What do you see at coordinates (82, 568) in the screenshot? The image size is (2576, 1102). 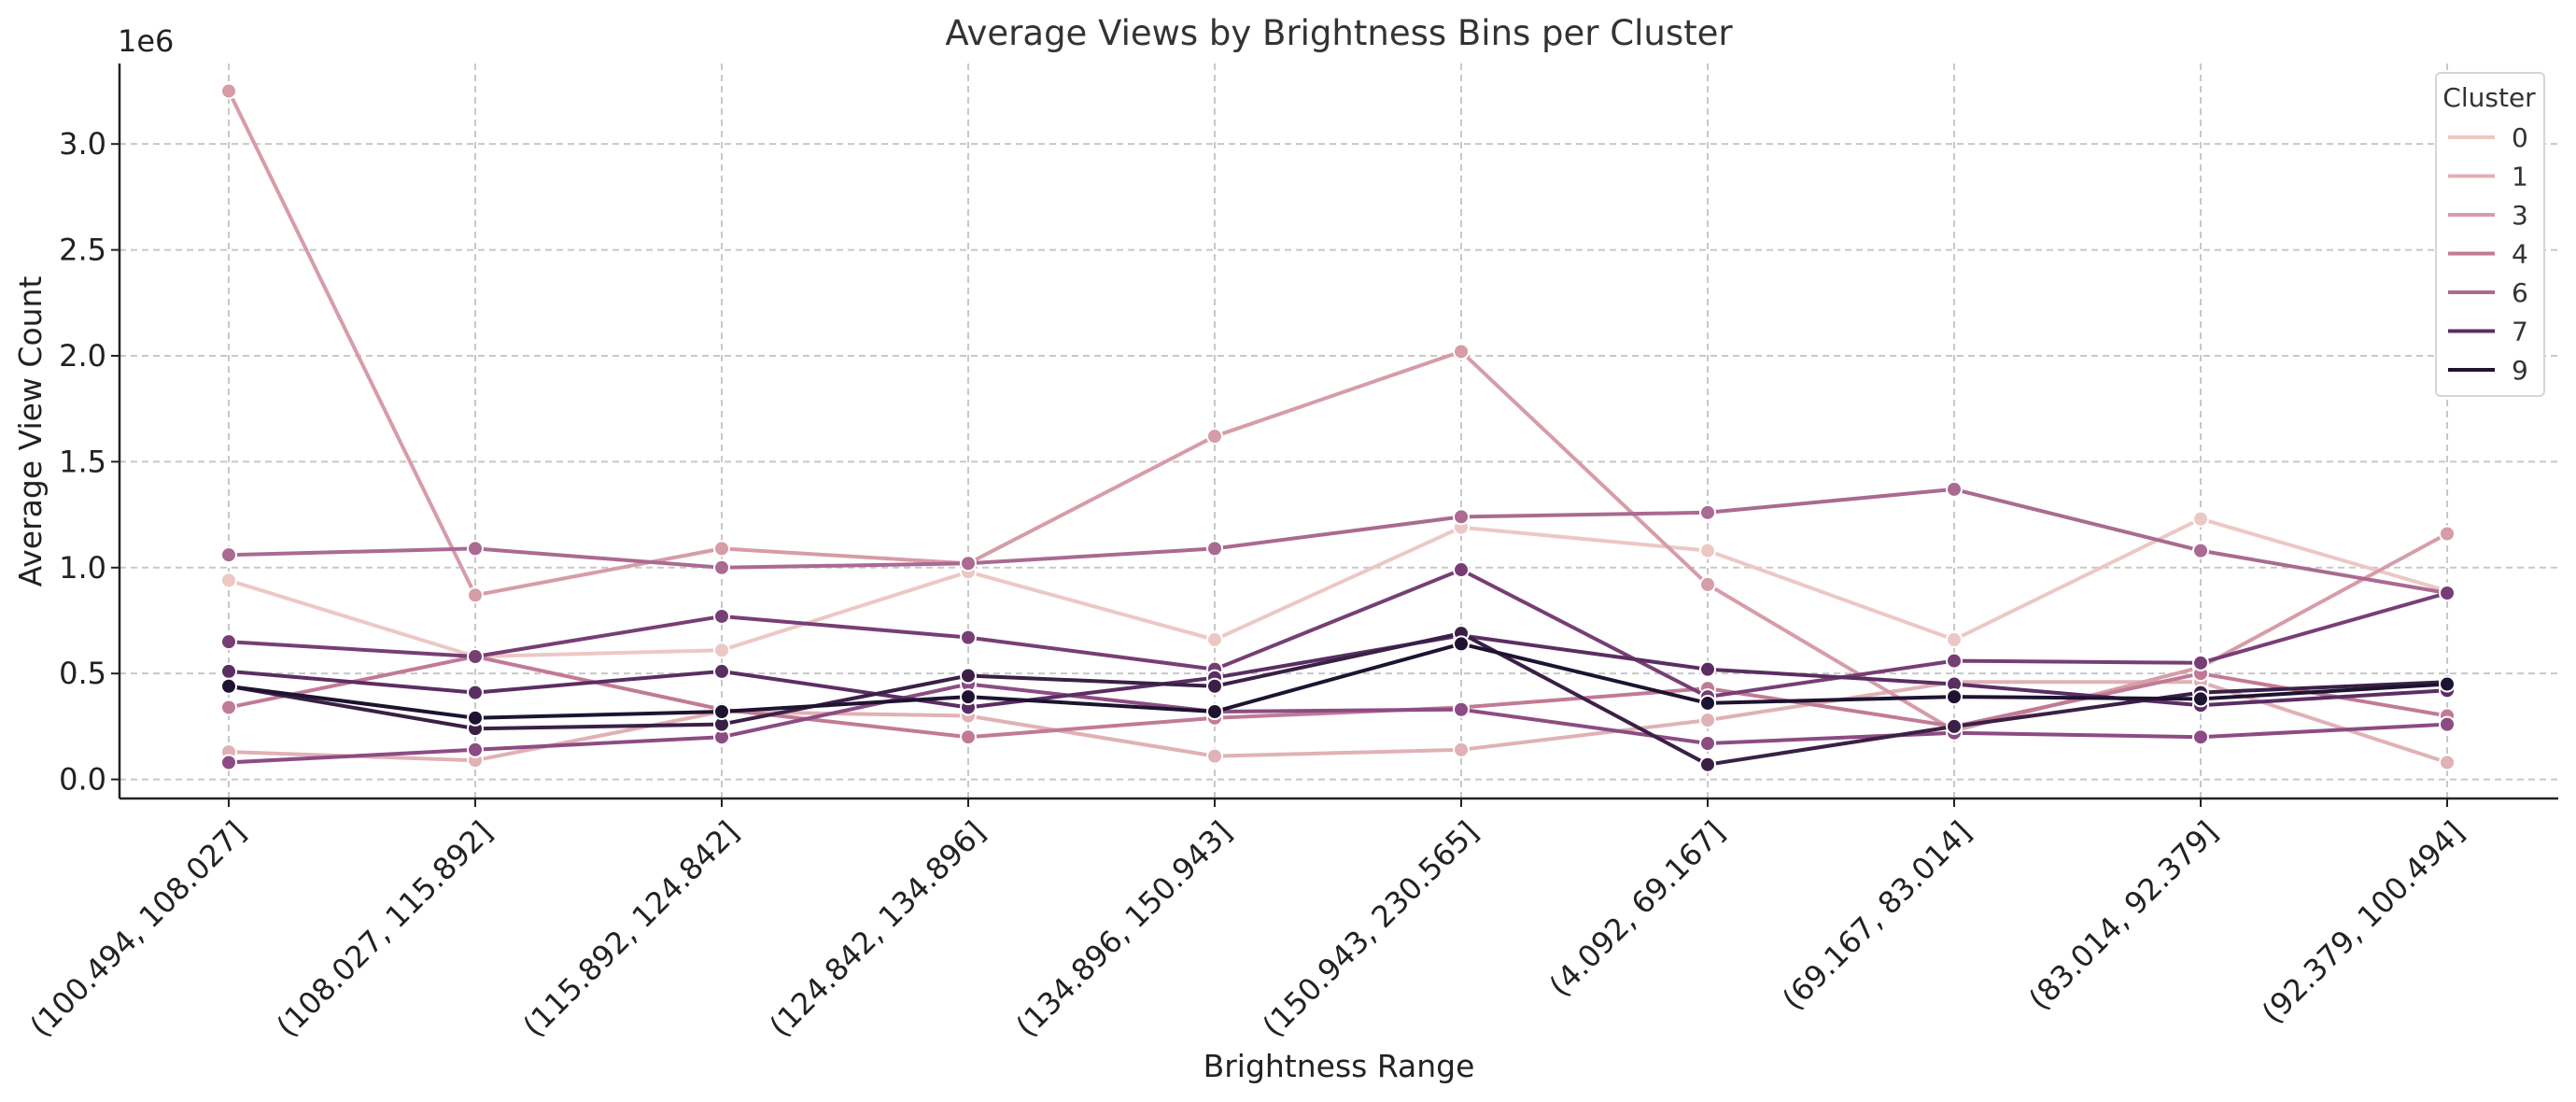 I see `y-tick-label: 1.0` at bounding box center [82, 568].